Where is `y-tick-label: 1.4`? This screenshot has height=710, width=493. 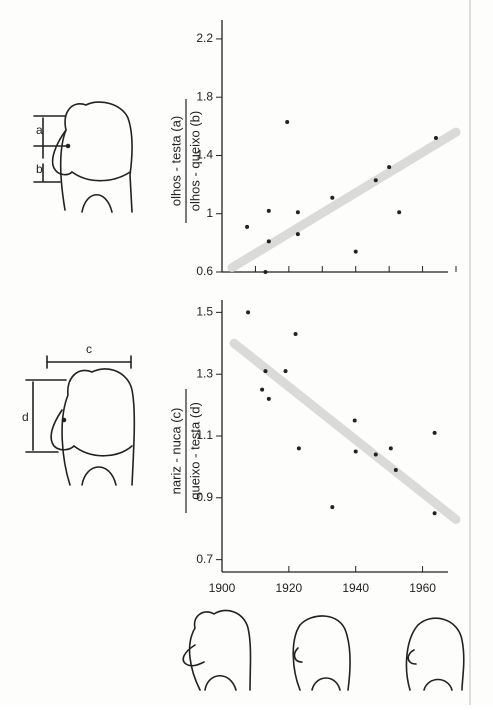 y-tick-label: 1.4 is located at coordinates (204, 155).